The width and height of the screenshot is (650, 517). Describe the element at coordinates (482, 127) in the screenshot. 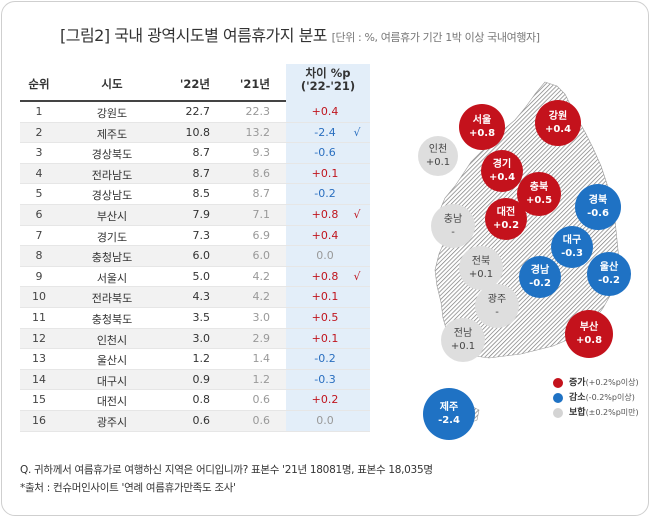

I see `map-bubble: 서울 +0.8` at that location.